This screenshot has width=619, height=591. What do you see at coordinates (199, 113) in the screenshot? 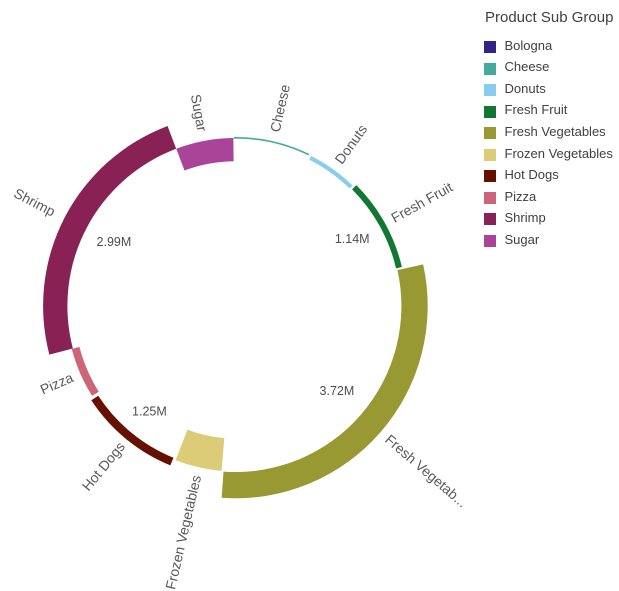
I see `svg-text: Sugar` at bounding box center [199, 113].